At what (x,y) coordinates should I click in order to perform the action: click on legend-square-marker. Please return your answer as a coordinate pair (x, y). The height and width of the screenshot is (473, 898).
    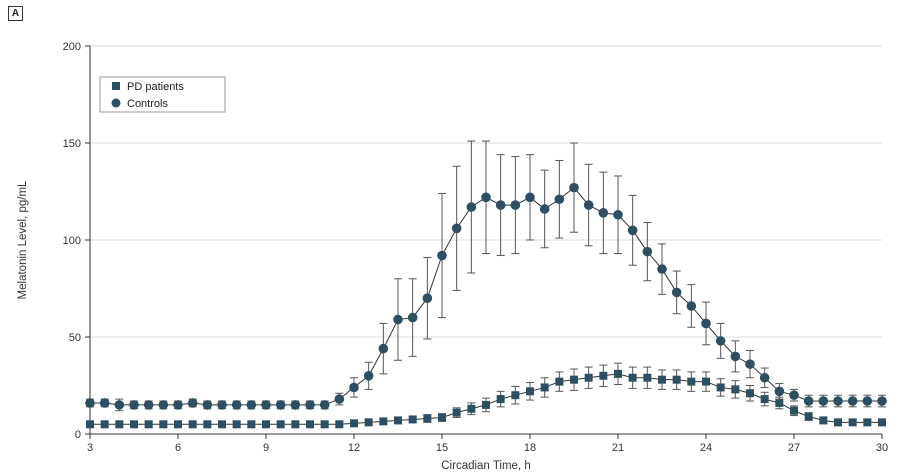
    Looking at the image, I should click on (116, 86).